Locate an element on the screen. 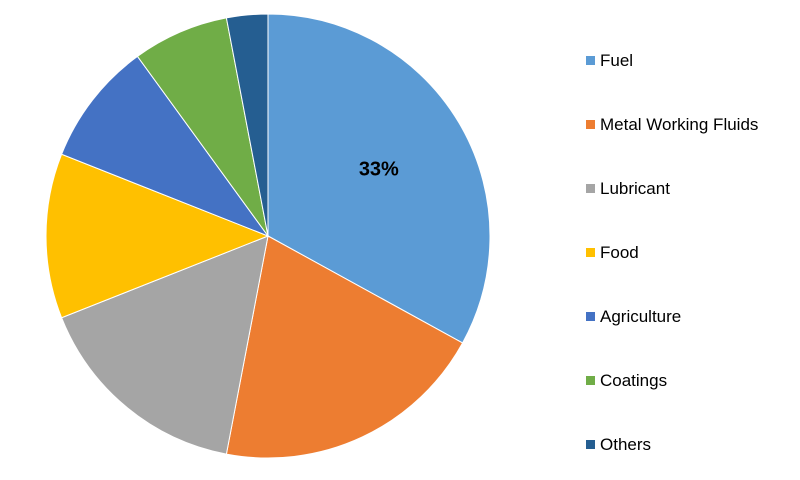 This screenshot has height=480, width=800. pie-data-labels: 33% is located at coordinates (379, 170).